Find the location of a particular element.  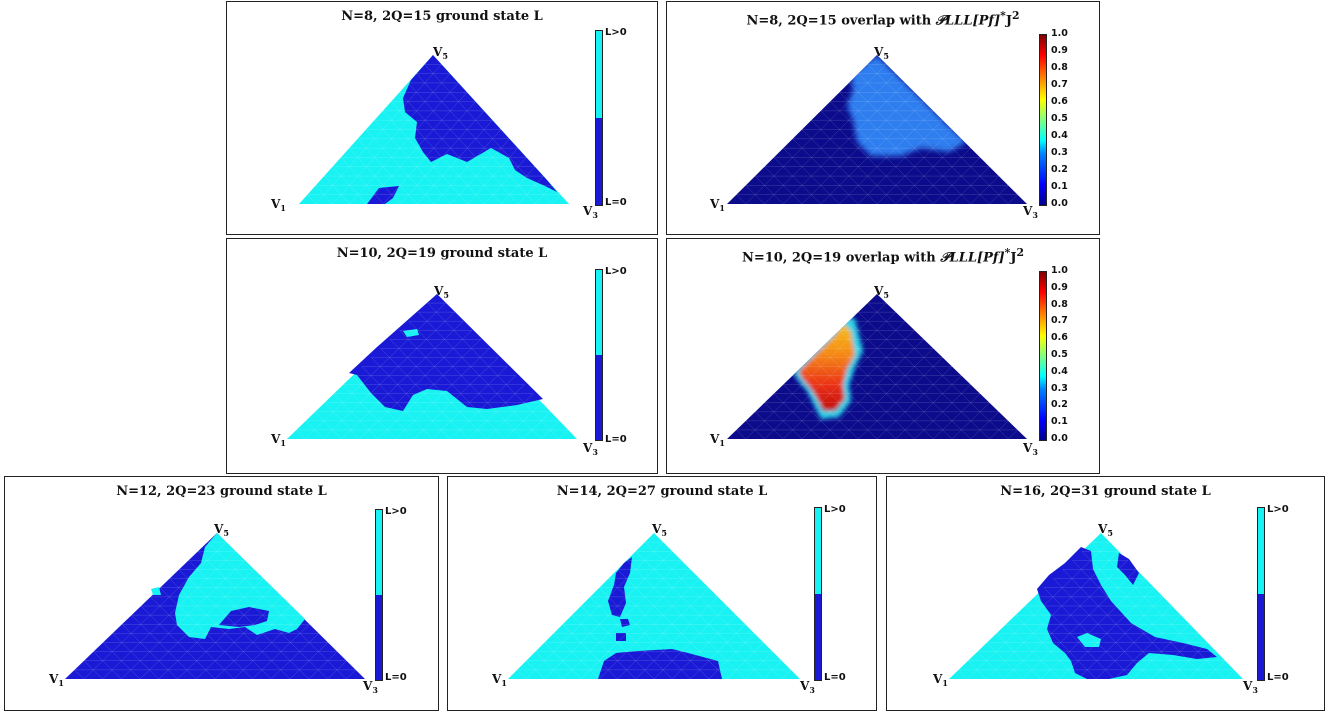

heatmap-n10-overlap is located at coordinates (877, 367).